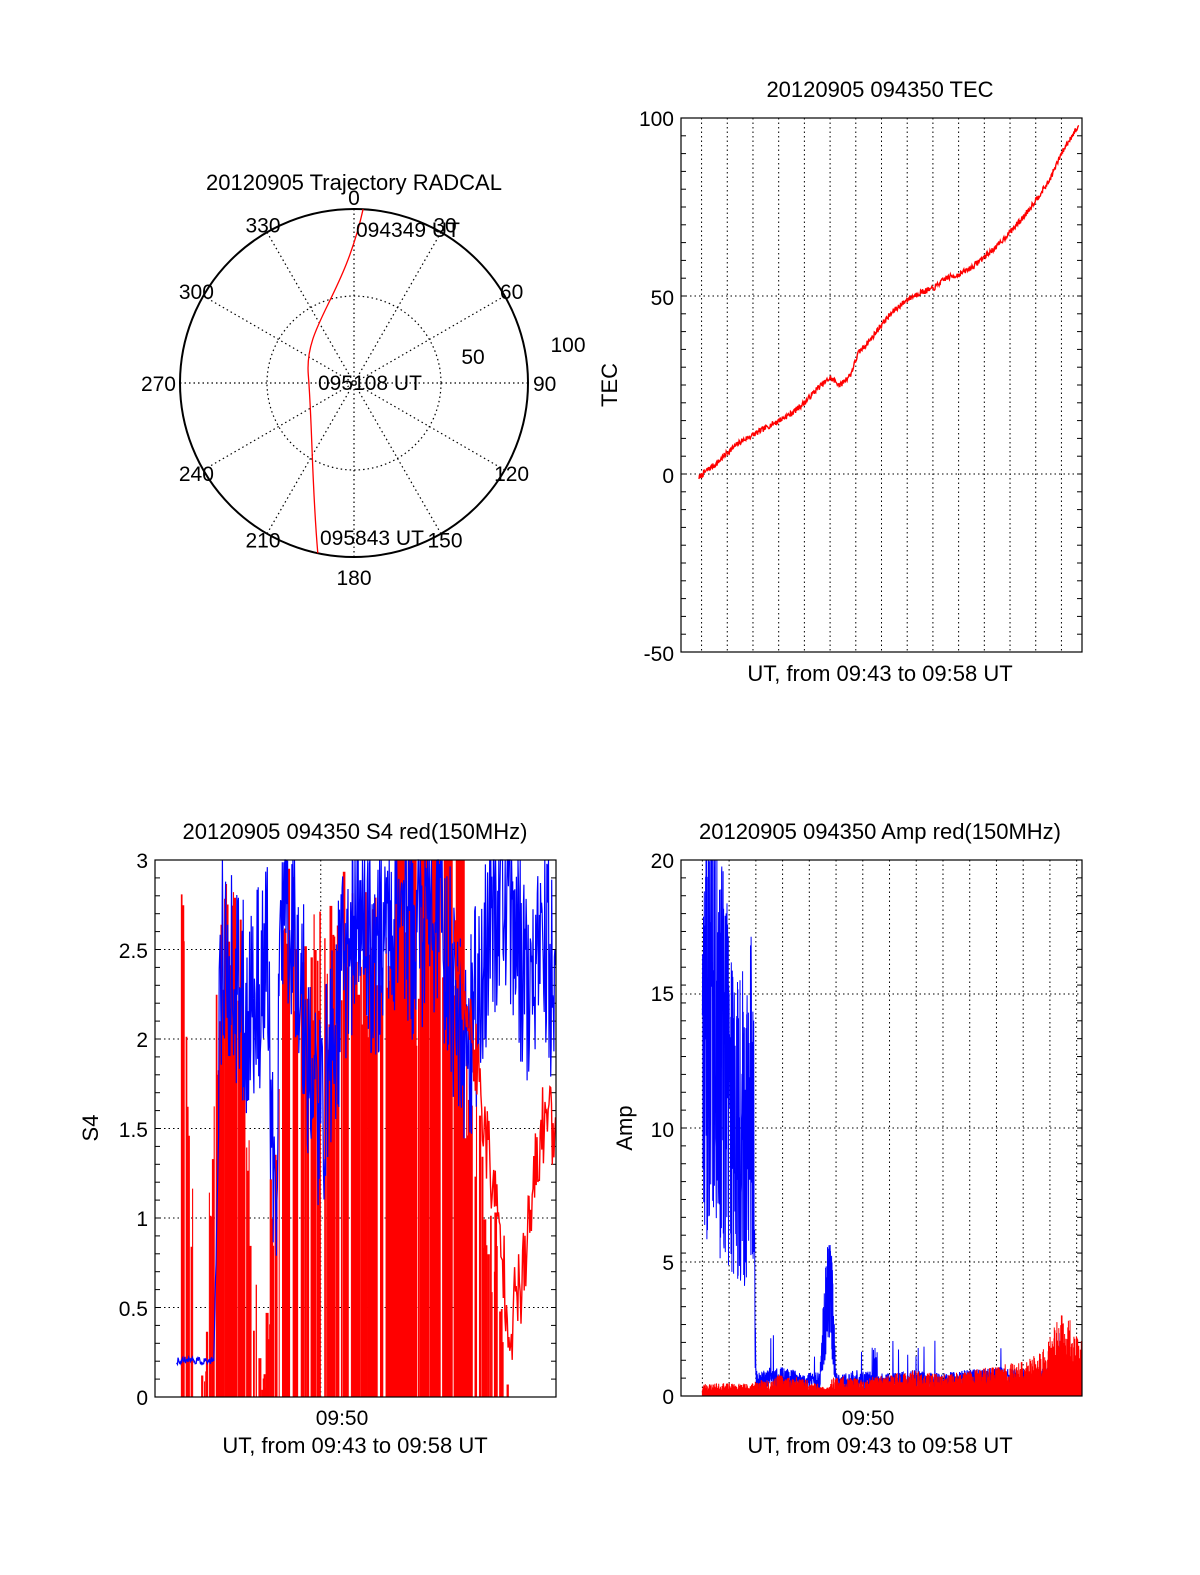 Image resolution: width=1200 pixels, height=1575 pixels. I want to click on polar-azimuth-label-150: 150, so click(444, 541).